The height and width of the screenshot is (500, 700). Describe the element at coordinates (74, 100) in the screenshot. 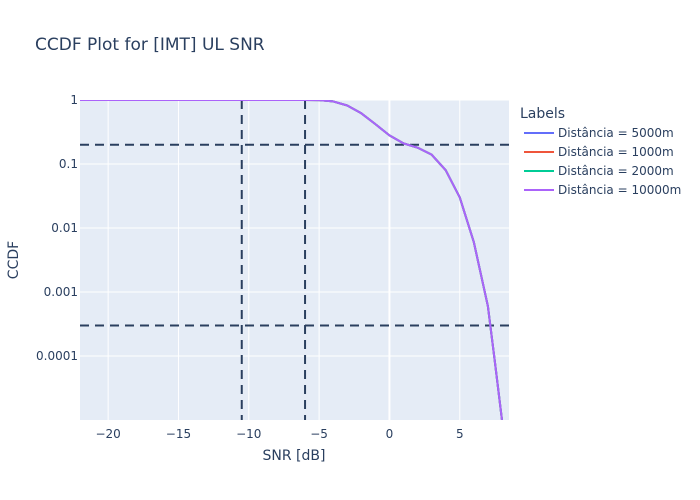

I see `y-tick-label: 1` at that location.